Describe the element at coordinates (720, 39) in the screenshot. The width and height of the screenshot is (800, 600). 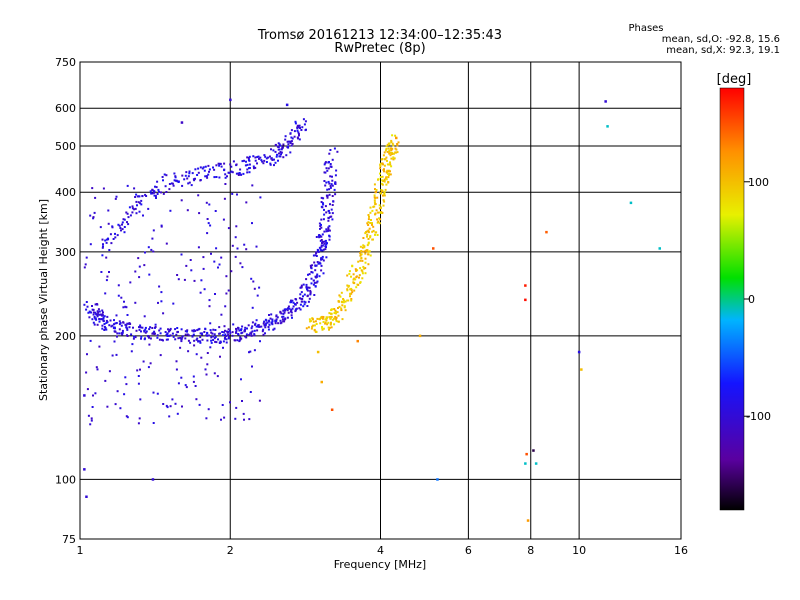
I see `stats-line-o: mean, sd,O: -92.8, 15.6` at that location.